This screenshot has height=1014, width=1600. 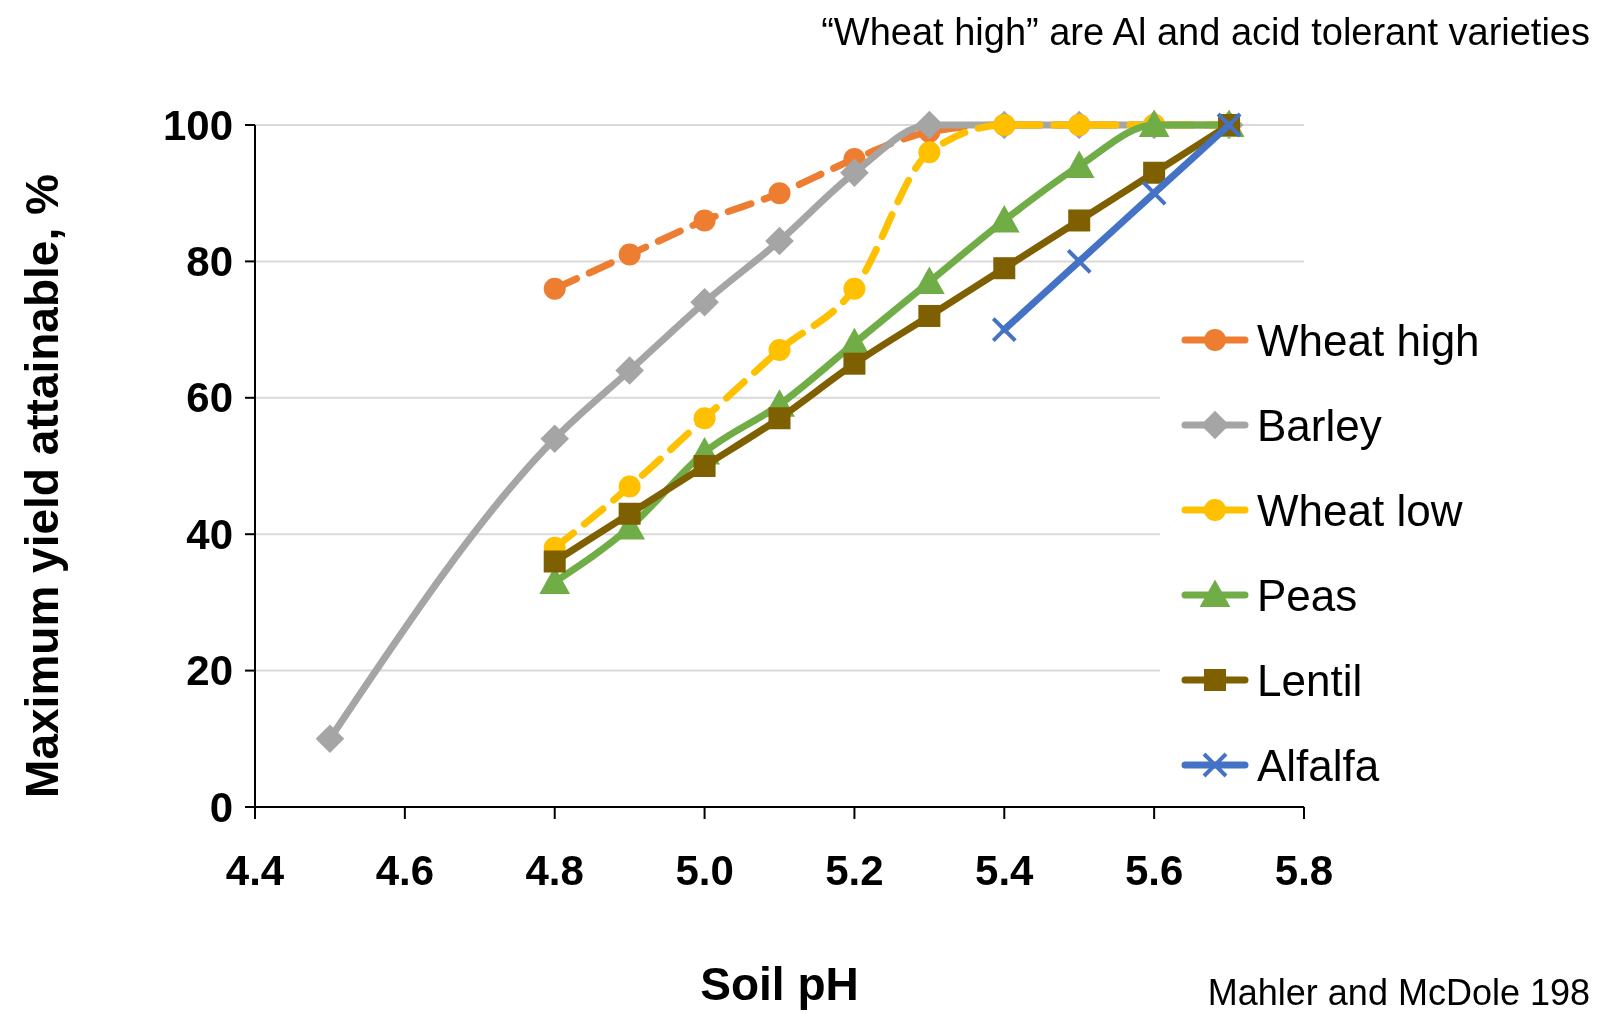 I want to click on x-tick-label: 5.4, so click(x=1005, y=870).